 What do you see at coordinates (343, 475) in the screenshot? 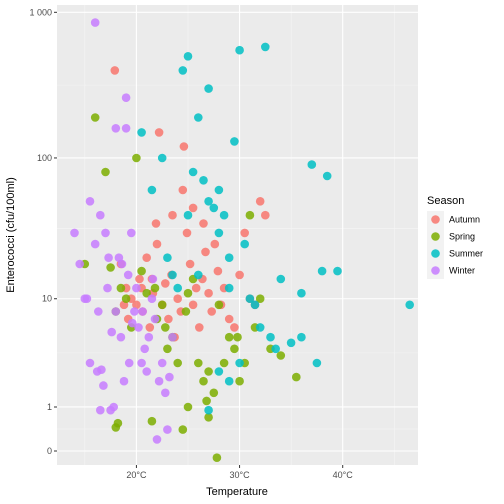
I see `x-tick-label: 40°C` at bounding box center [343, 475].